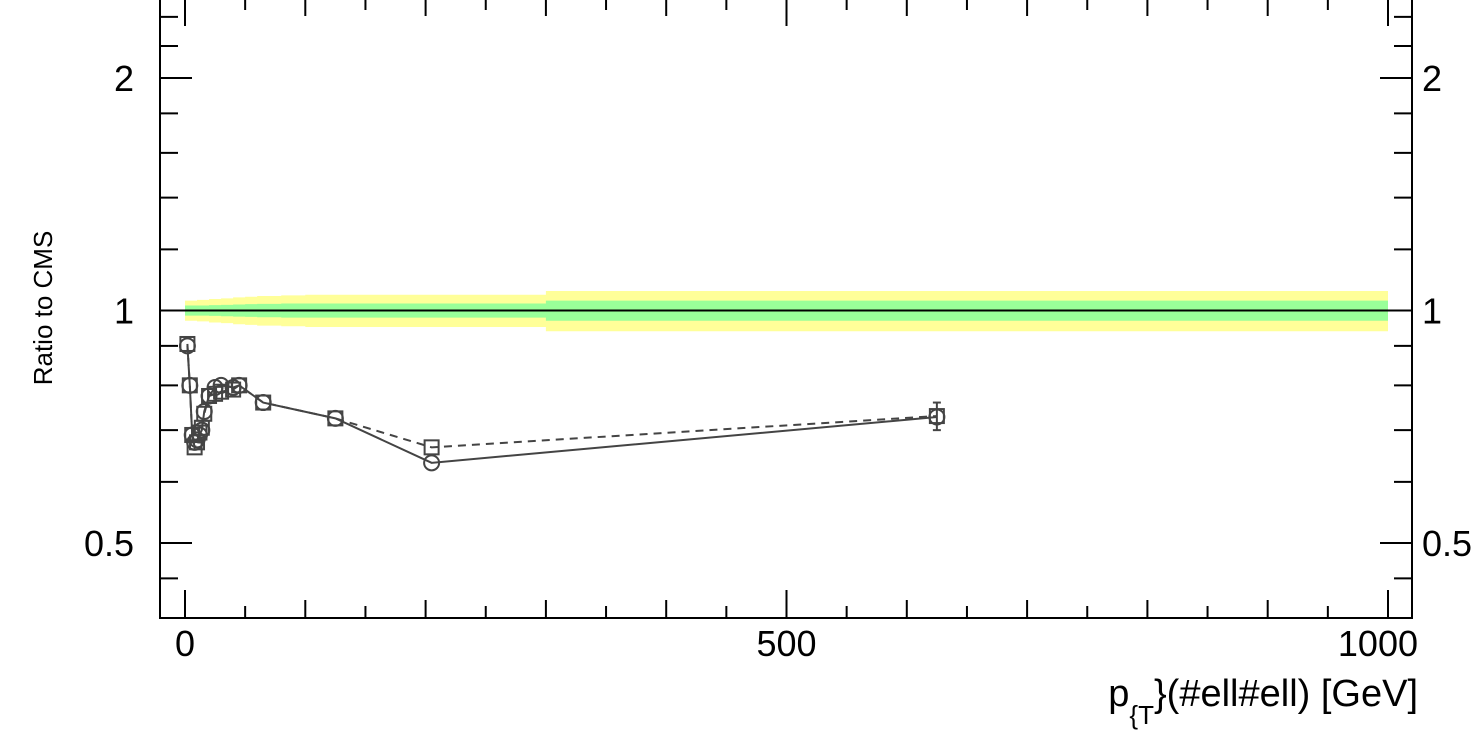 This screenshot has height=738, width=1481. What do you see at coordinates (109, 543) in the screenshot?
I see `y-tick-label: 0.5` at bounding box center [109, 543].